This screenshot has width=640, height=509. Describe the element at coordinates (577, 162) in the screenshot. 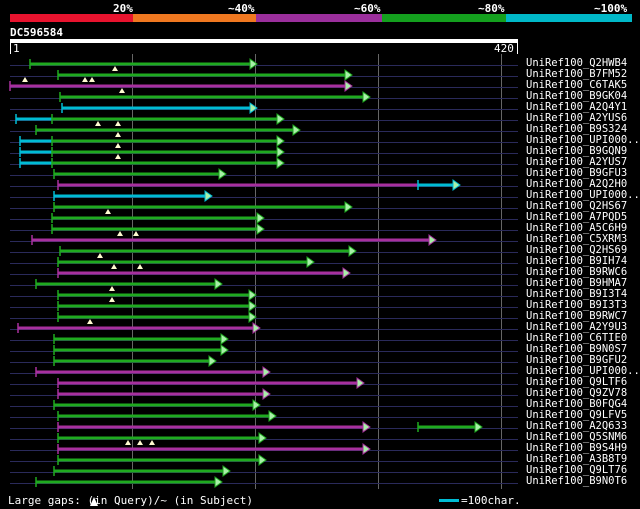

I see `hit-name-link: UniRef100_A2YUS7` at that location.